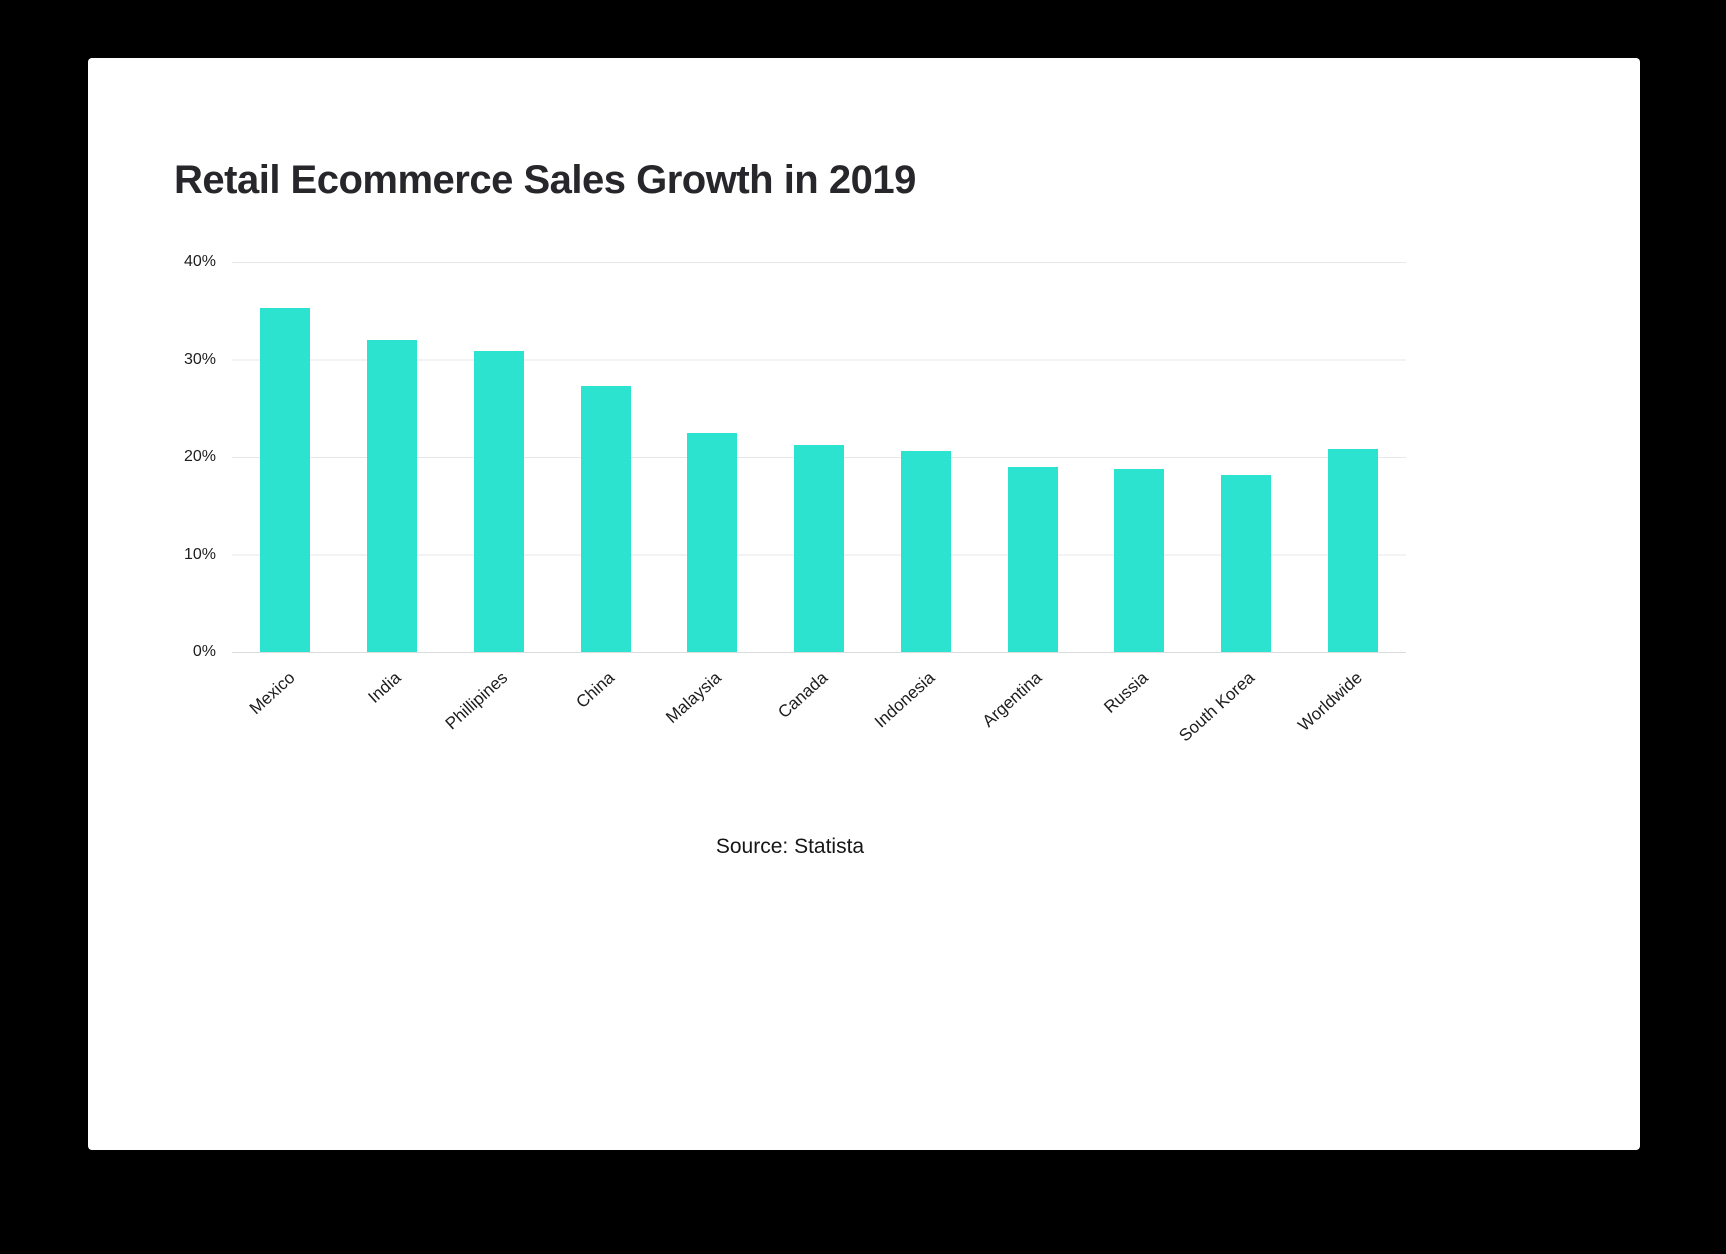 The height and width of the screenshot is (1254, 1726). What do you see at coordinates (204, 651) in the screenshot?
I see `y-tick-label: 0%` at bounding box center [204, 651].